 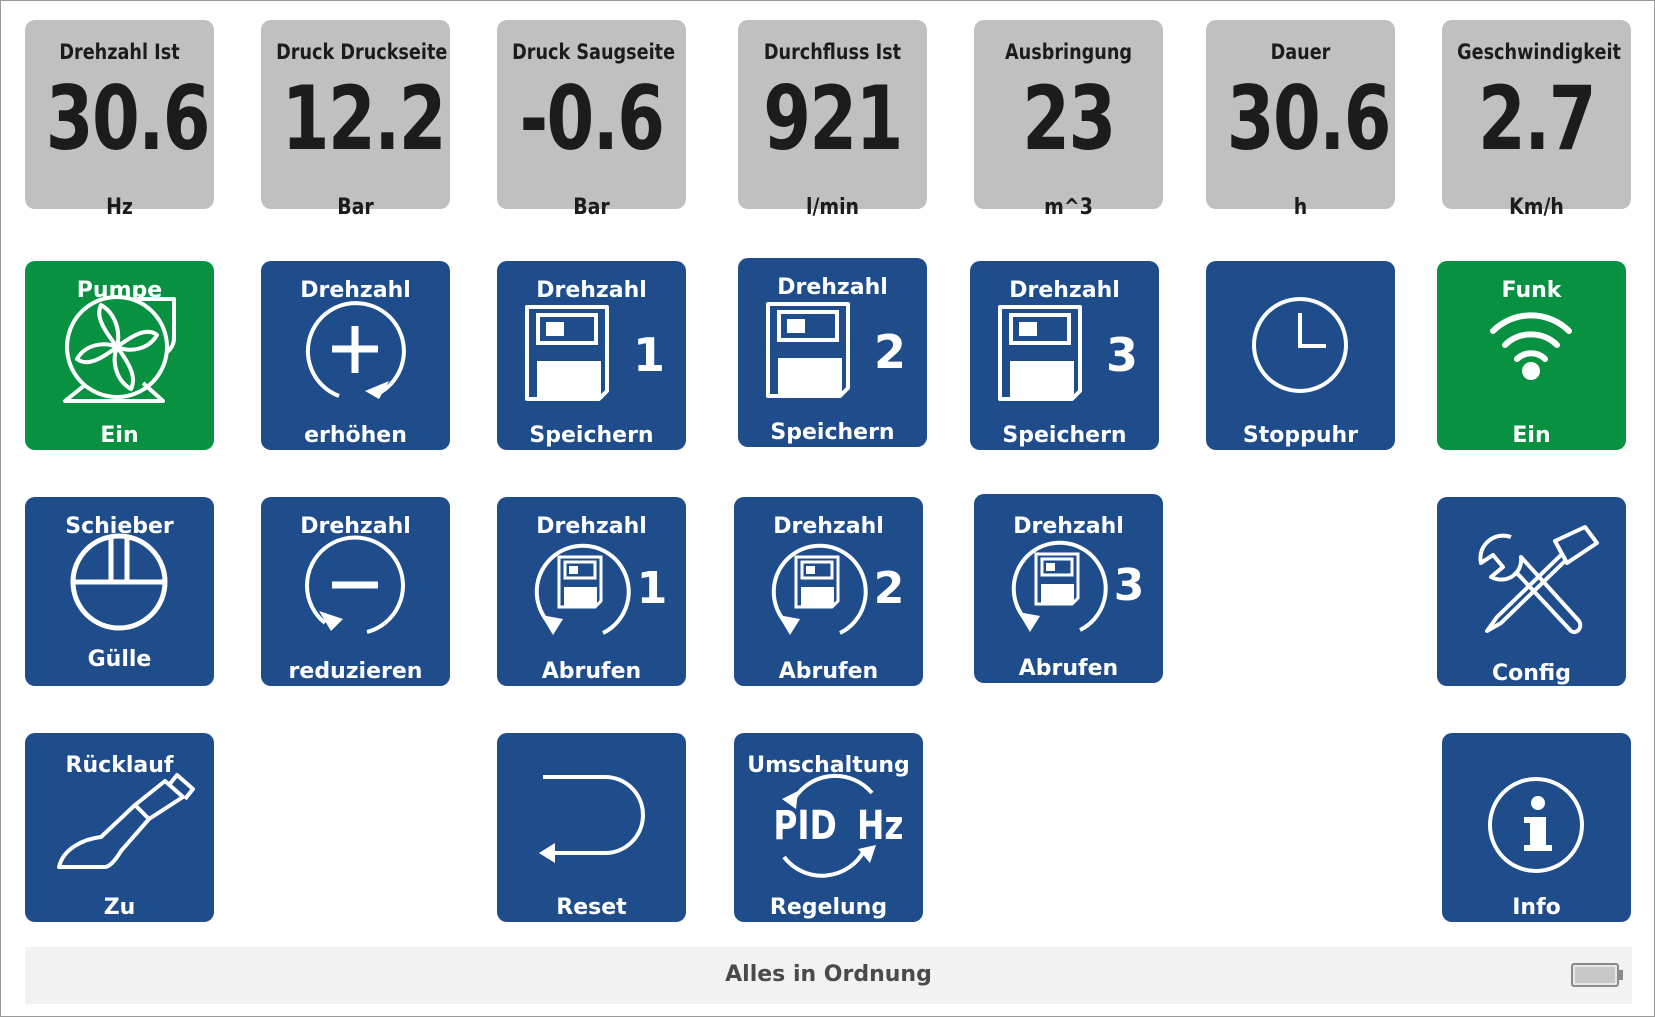 I want to click on gauge-label: Geschwindigkeit, so click(x=1539, y=52).